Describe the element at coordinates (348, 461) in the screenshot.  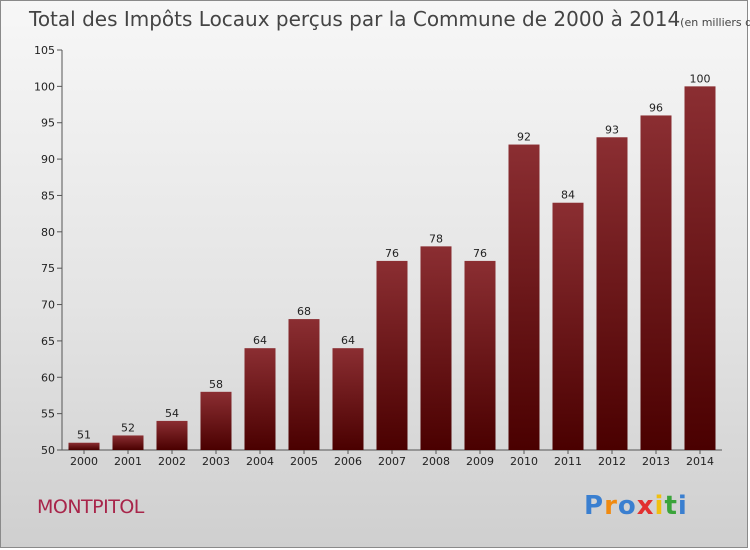
I see `x-tick-label: 2006` at that location.